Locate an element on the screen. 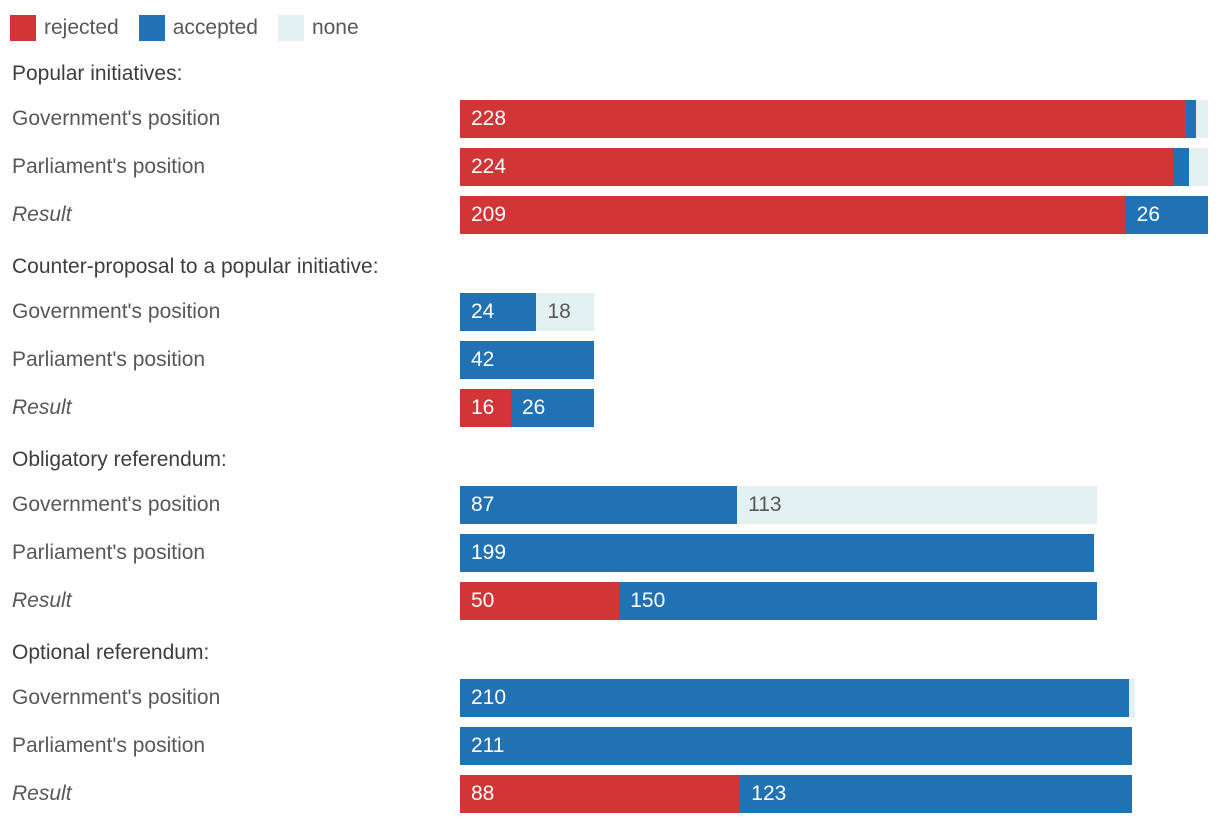  bar-value-label: 16 is located at coordinates (483, 407).